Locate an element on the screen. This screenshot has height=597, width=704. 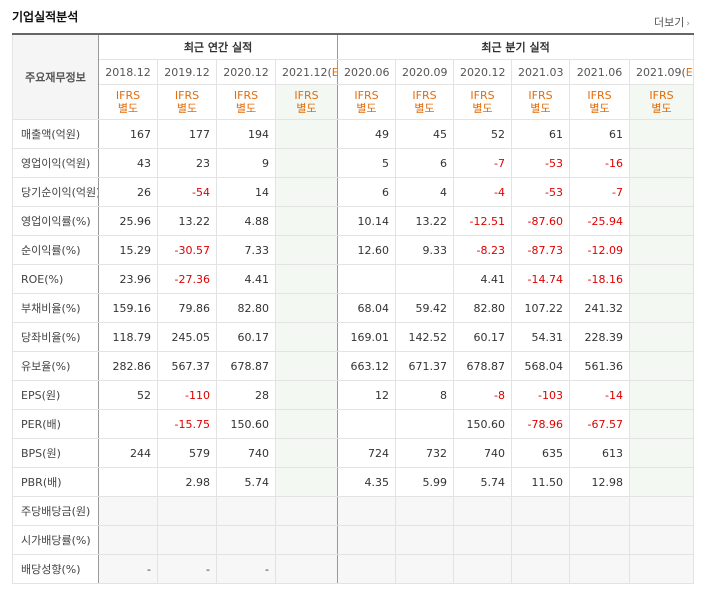
table-cell: 567.37 is located at coordinates (187, 366).